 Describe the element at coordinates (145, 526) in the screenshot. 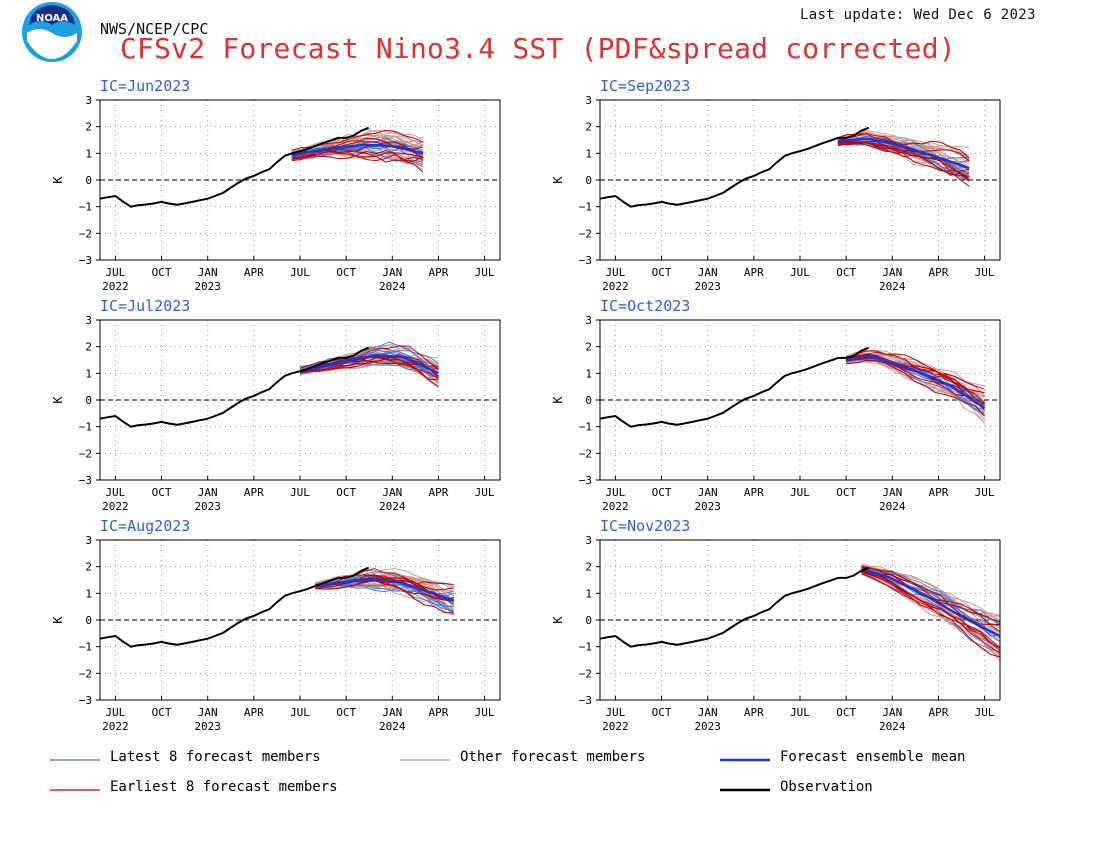

I see `panel-label: IC=Aug2023` at that location.